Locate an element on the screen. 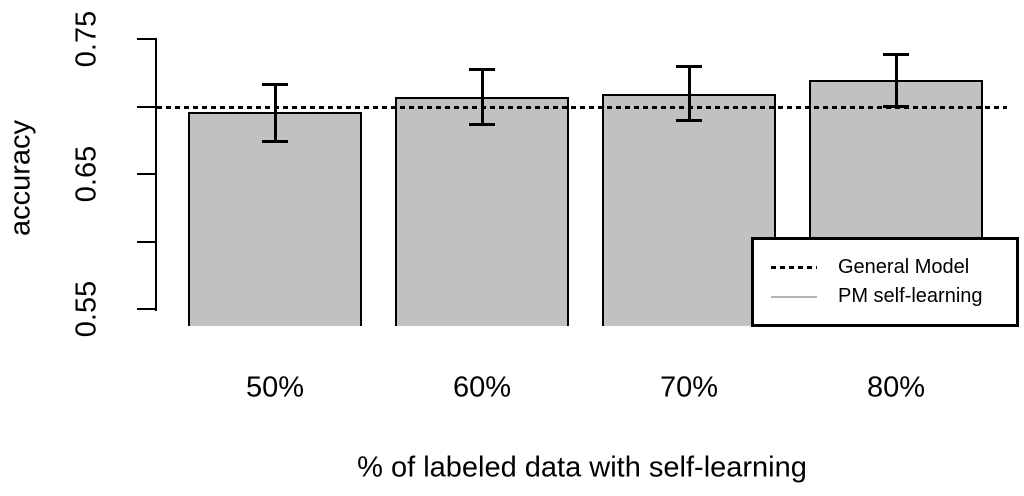  reference-line is located at coordinates (582, 107).